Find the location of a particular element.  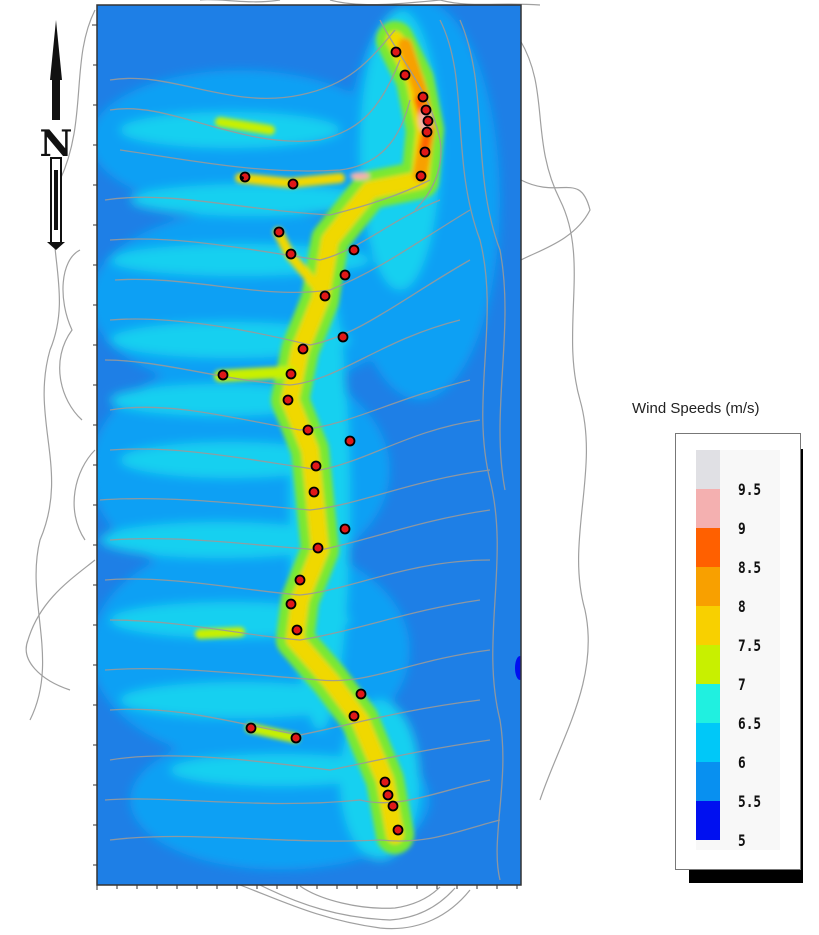

legend-scale: 9.5 9 8.5 8 7.5 7 6.5 6 5.5 5 is located at coordinates (738, 650).